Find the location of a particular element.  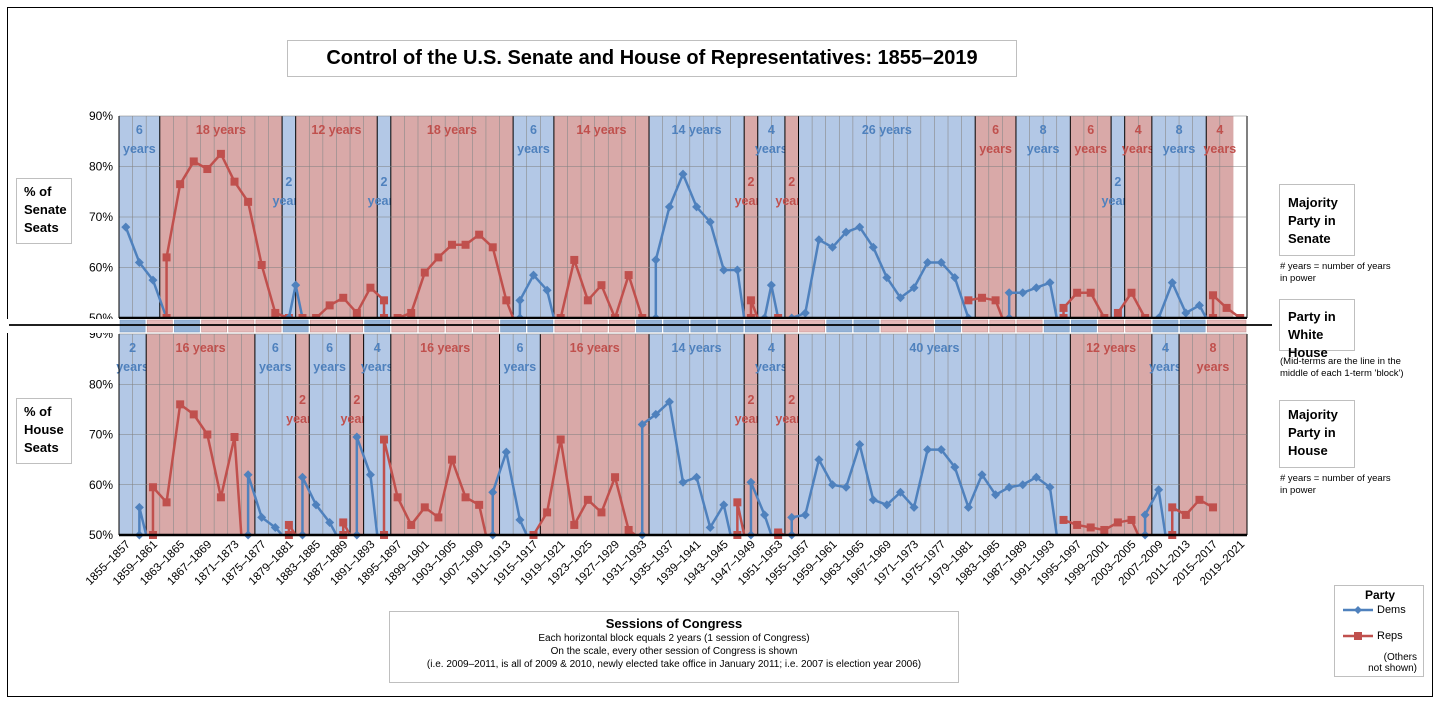

legend-reps-label: Reps is located at coordinates (1390, 636).